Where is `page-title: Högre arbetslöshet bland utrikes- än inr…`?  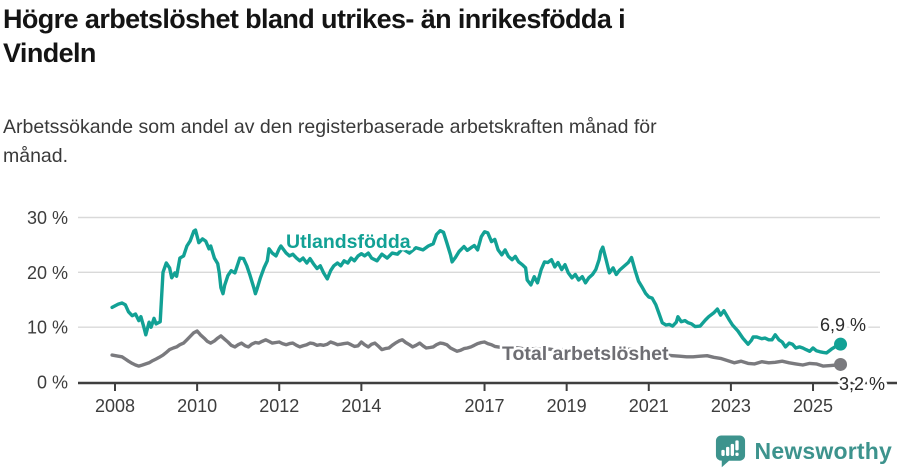 page-title: Högre arbetslöshet bland utrikes- än inr… is located at coordinates (433, 36).